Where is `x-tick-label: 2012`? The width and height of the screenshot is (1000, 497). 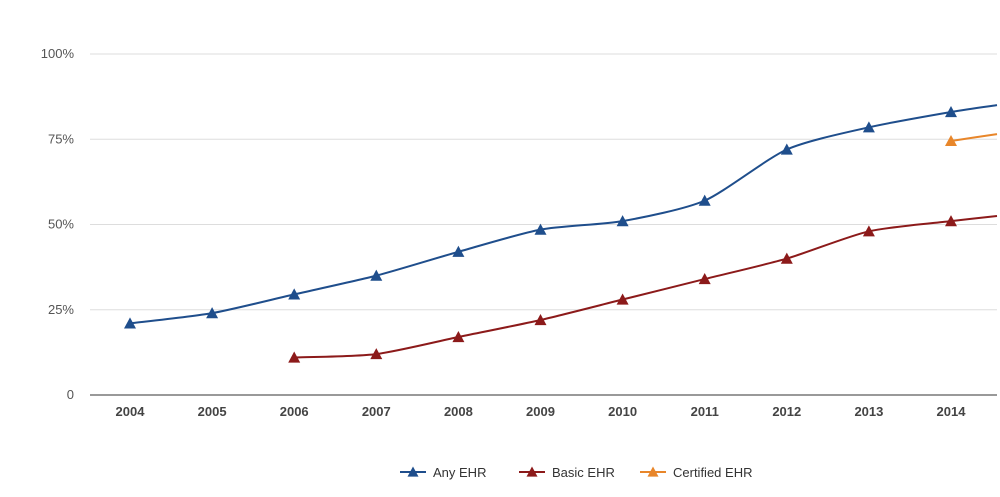 x-tick-label: 2012 is located at coordinates (786, 411).